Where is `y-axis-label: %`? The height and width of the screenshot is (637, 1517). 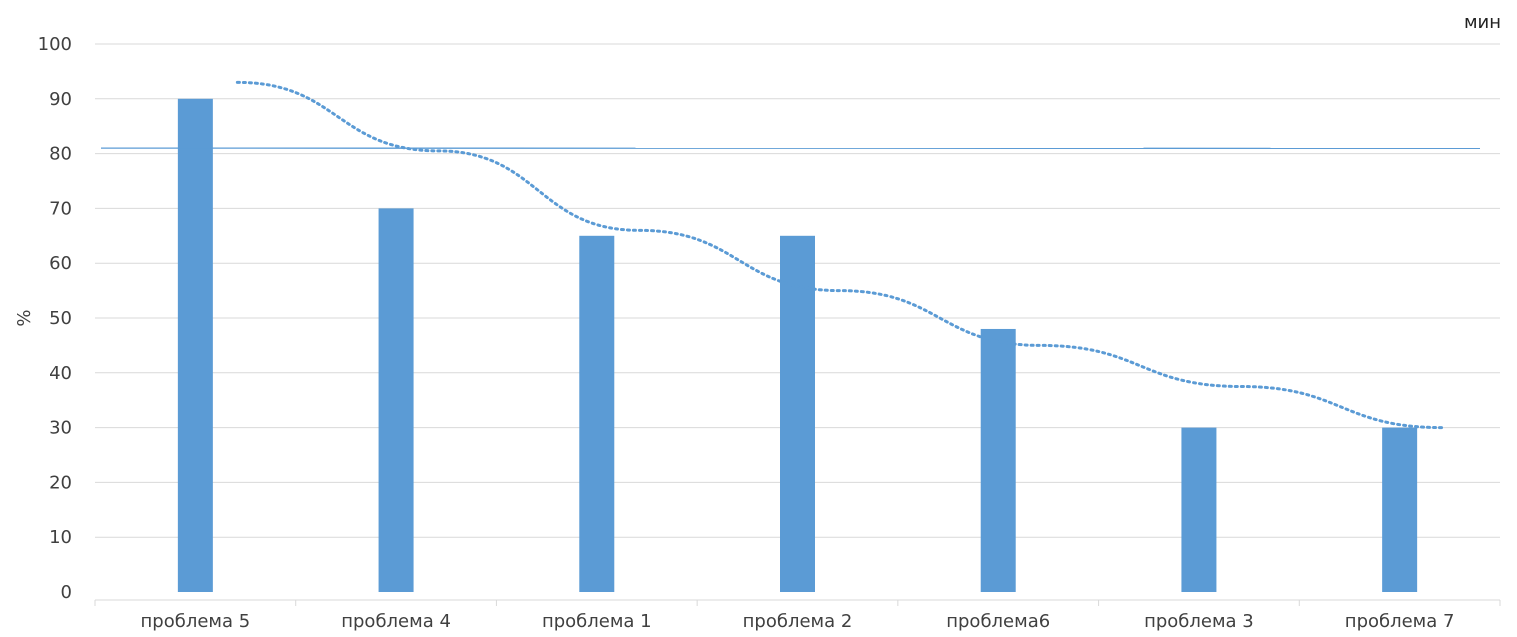
y-axis-label: % is located at coordinates (24, 317).